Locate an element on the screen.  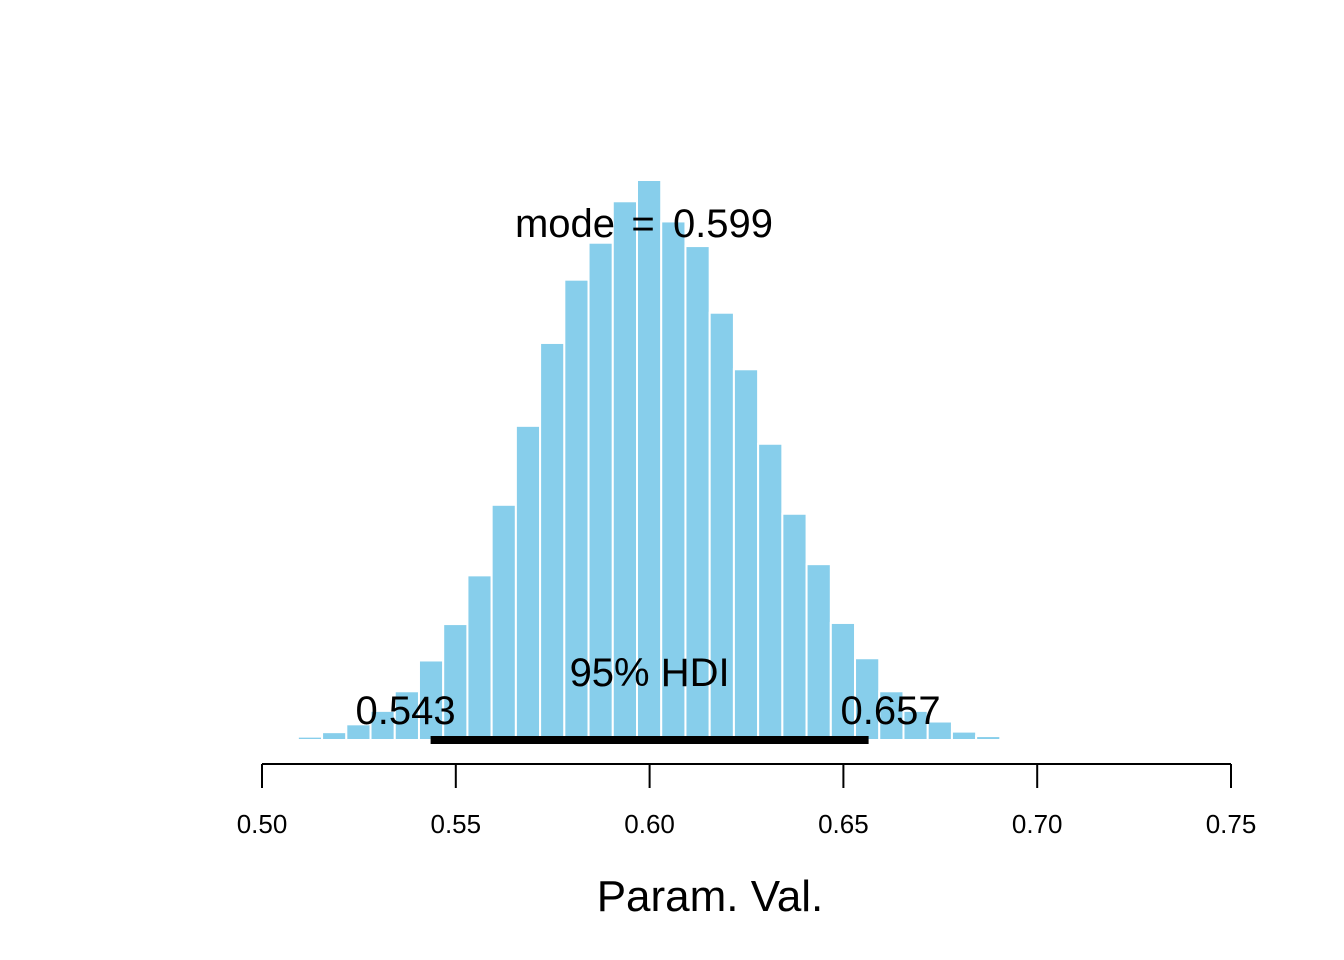
x-axis-tick-label: 0.75 is located at coordinates (1231, 824).